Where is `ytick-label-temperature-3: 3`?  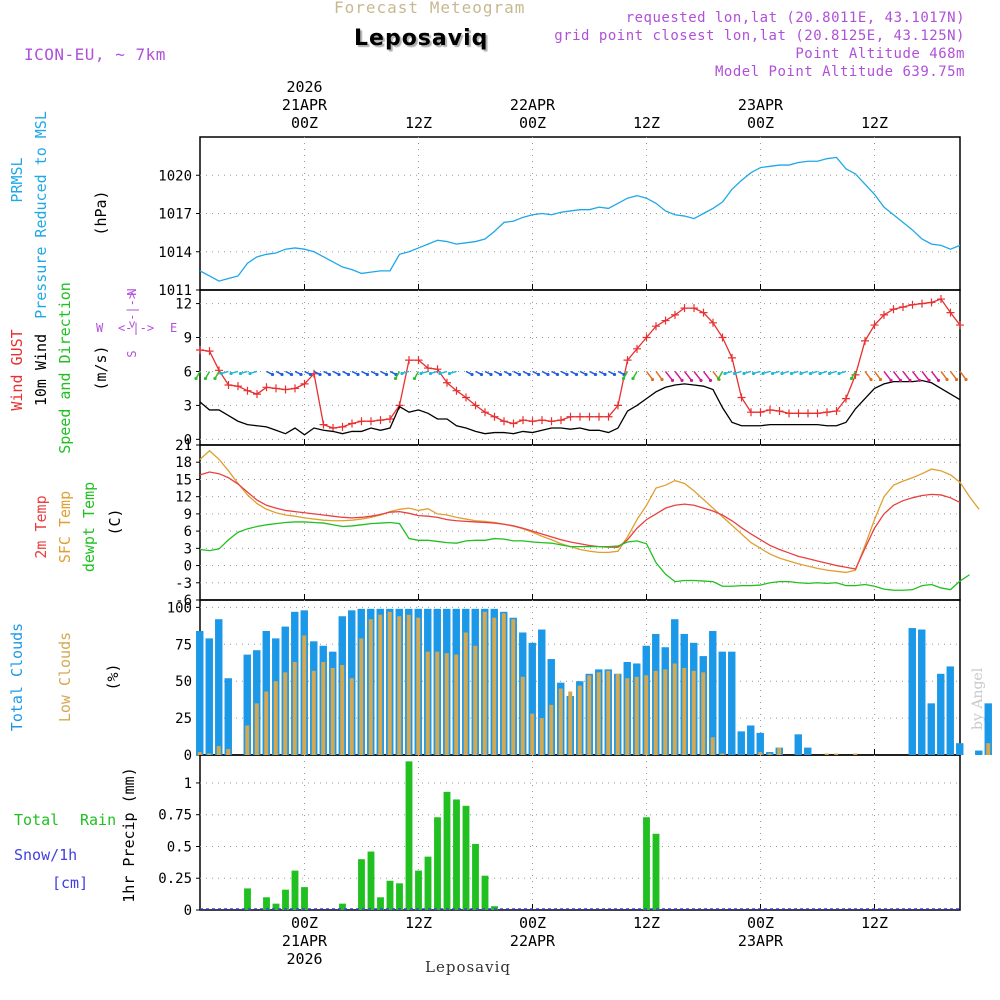 ytick-label-temperature-3: 3 is located at coordinates (188, 549).